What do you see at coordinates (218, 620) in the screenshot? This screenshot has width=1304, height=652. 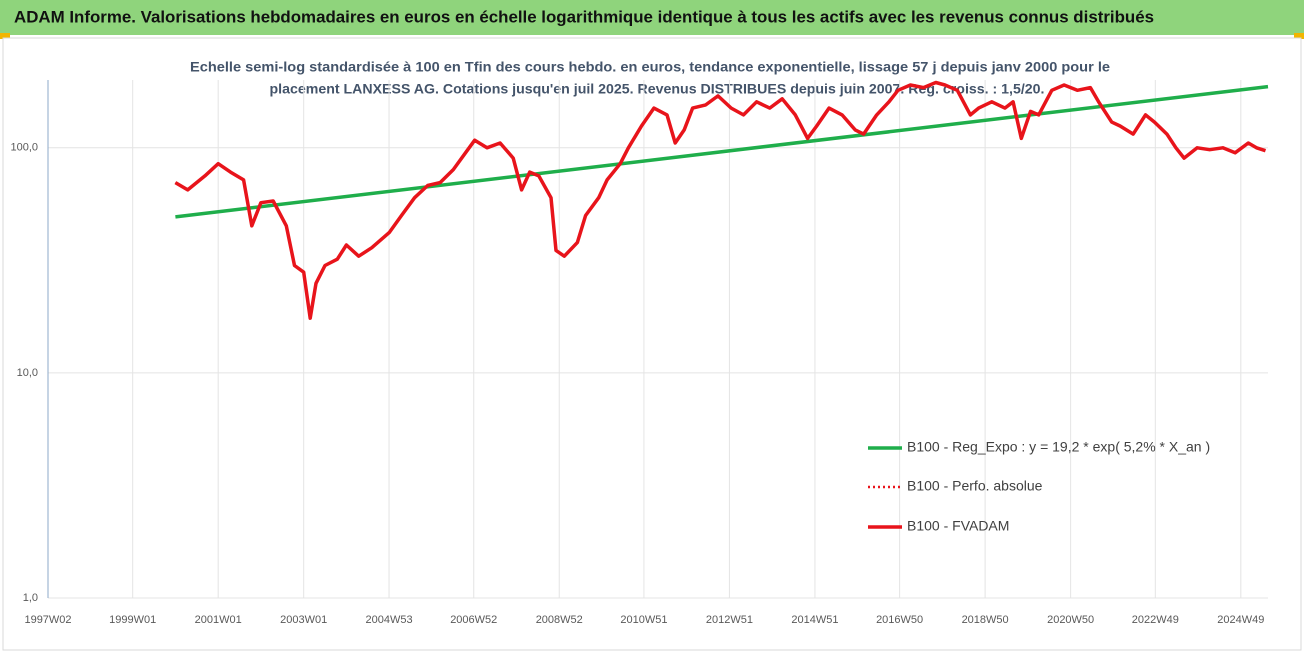 I see `x-tick-label: 2001W01` at bounding box center [218, 620].